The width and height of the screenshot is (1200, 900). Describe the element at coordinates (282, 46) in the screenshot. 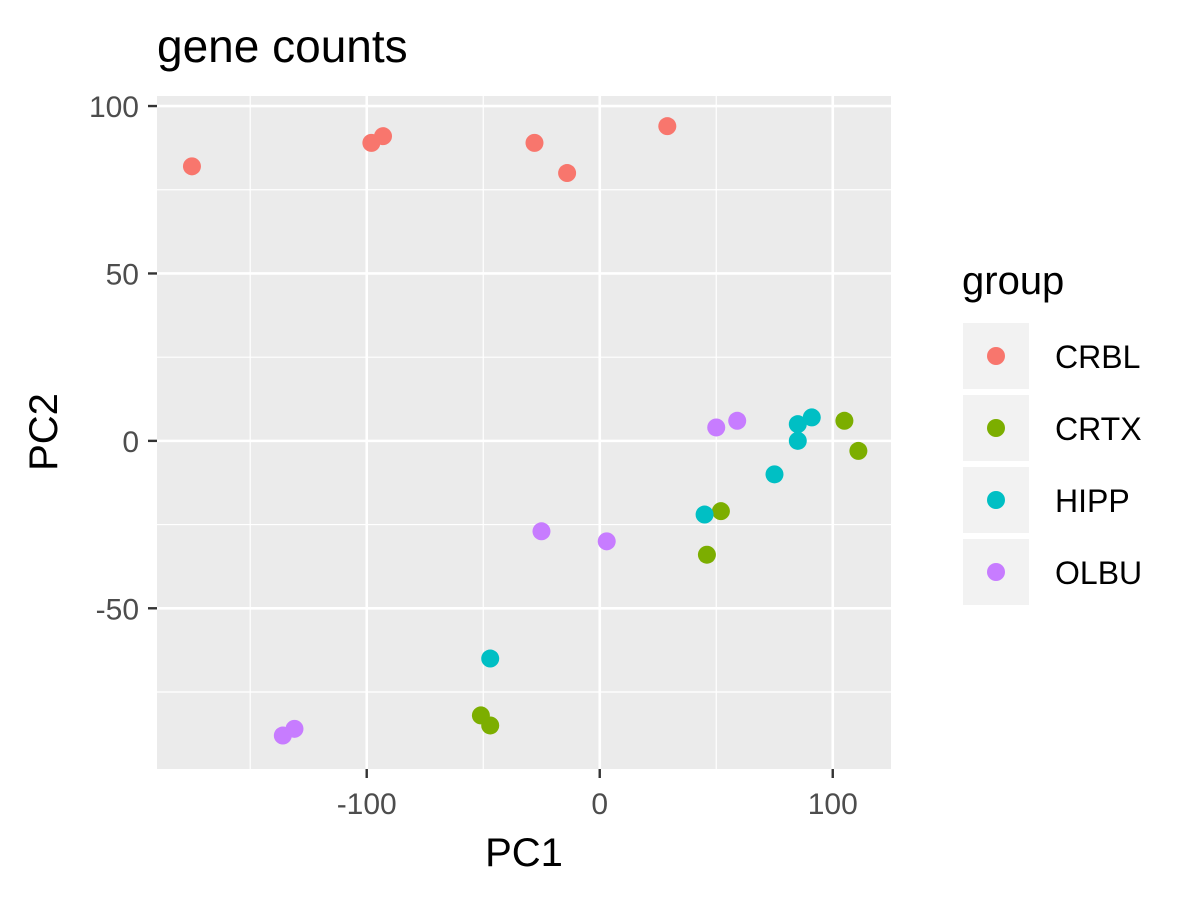

I see `chart-title: gene counts` at that location.